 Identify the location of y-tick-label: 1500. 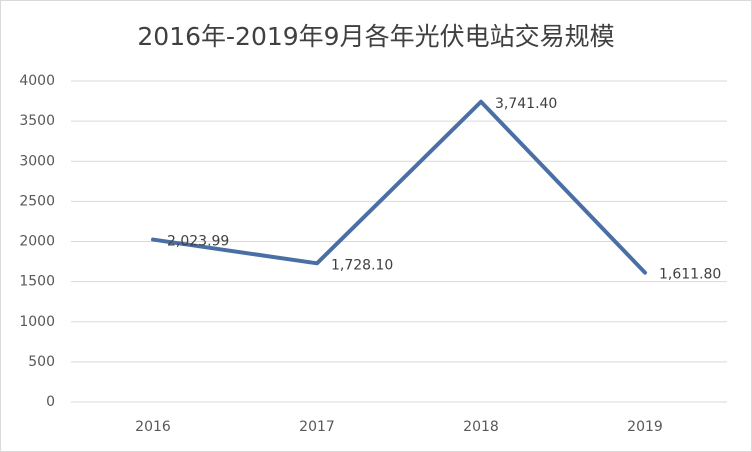
(37, 282).